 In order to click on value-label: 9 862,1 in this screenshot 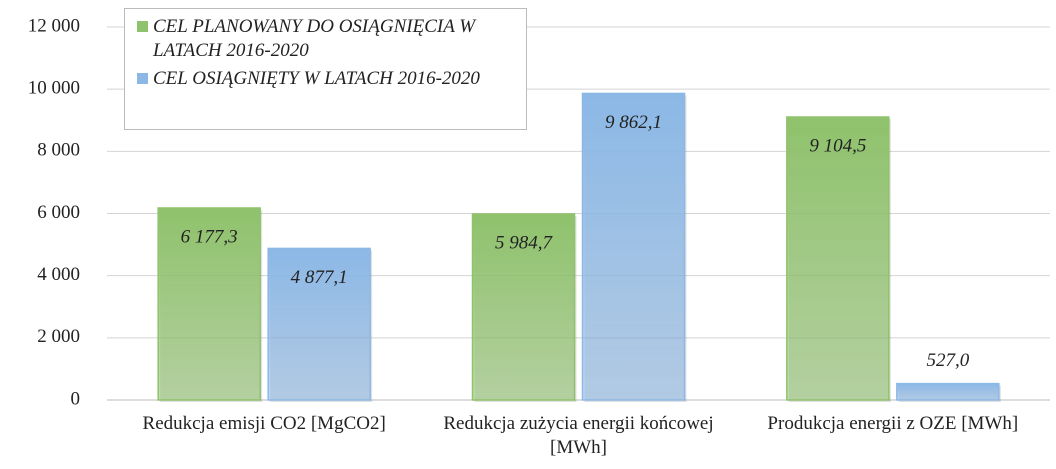, I will do `click(633, 122)`.